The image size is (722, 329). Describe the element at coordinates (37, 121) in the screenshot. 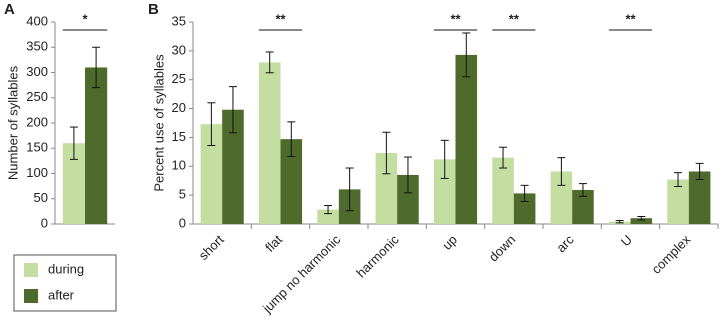

I see `y-tick-label: 200` at that location.